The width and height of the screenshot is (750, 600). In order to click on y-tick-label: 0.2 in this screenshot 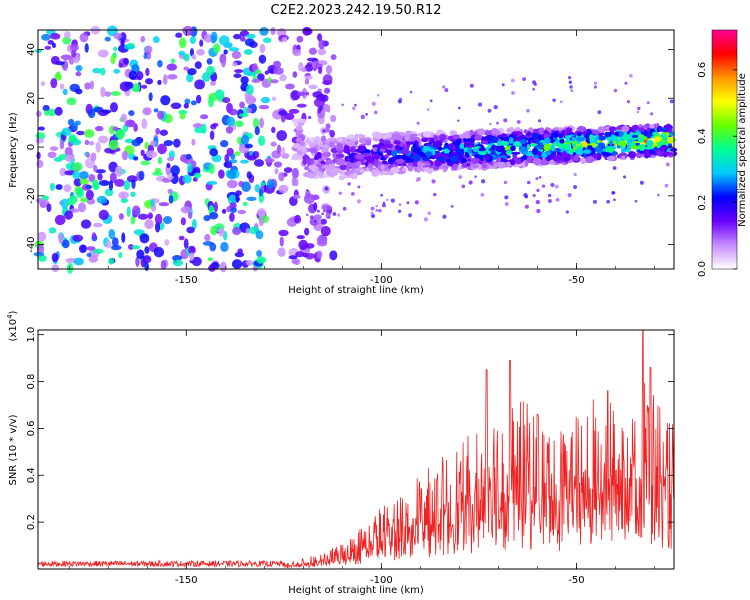, I will do `click(31, 522)`.